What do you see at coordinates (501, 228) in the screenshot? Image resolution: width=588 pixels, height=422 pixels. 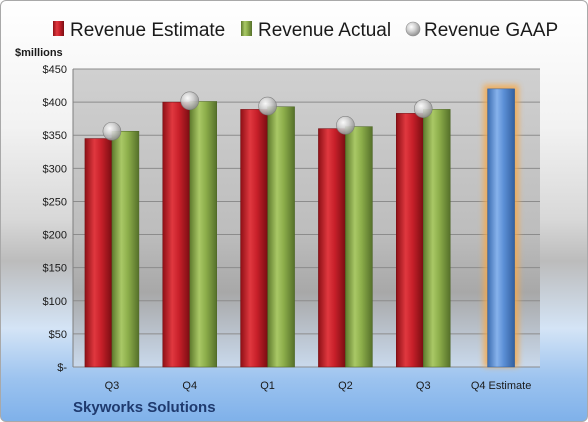 I see `bar-q4-estimate` at bounding box center [501, 228].